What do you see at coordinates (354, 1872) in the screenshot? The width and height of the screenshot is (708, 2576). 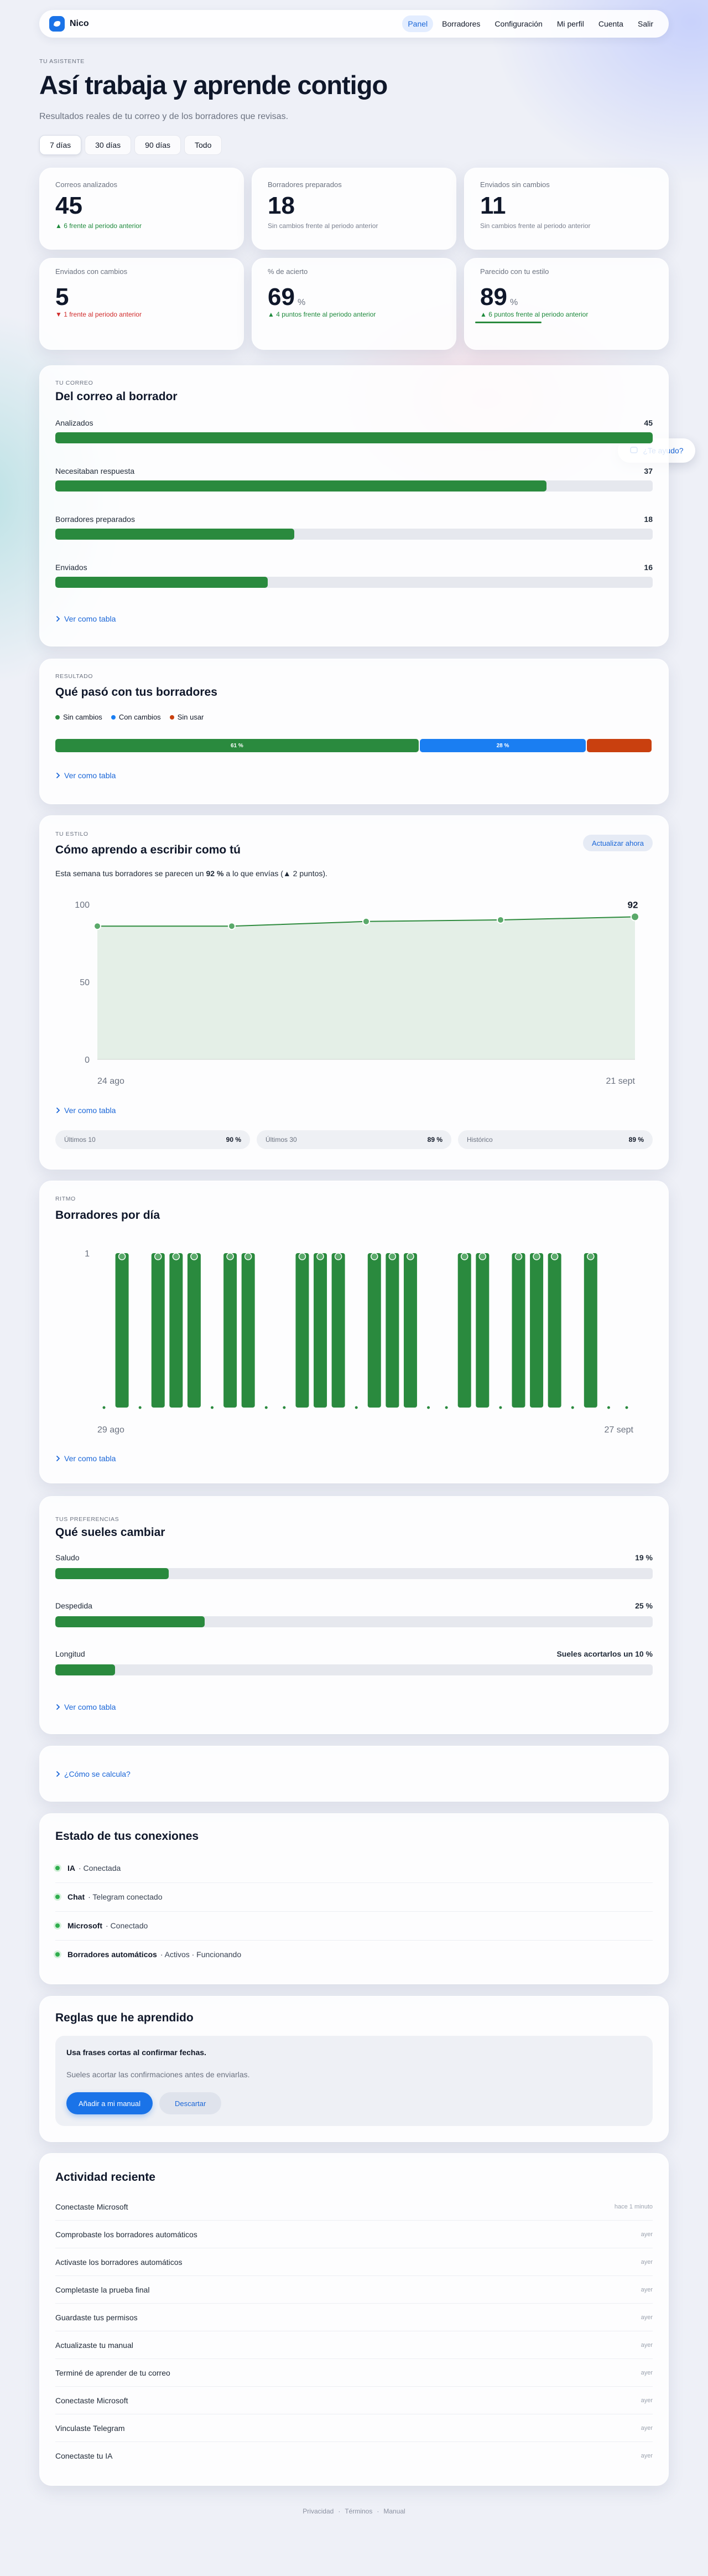 I see `connection-item: IA · Conectada` at bounding box center [354, 1872].